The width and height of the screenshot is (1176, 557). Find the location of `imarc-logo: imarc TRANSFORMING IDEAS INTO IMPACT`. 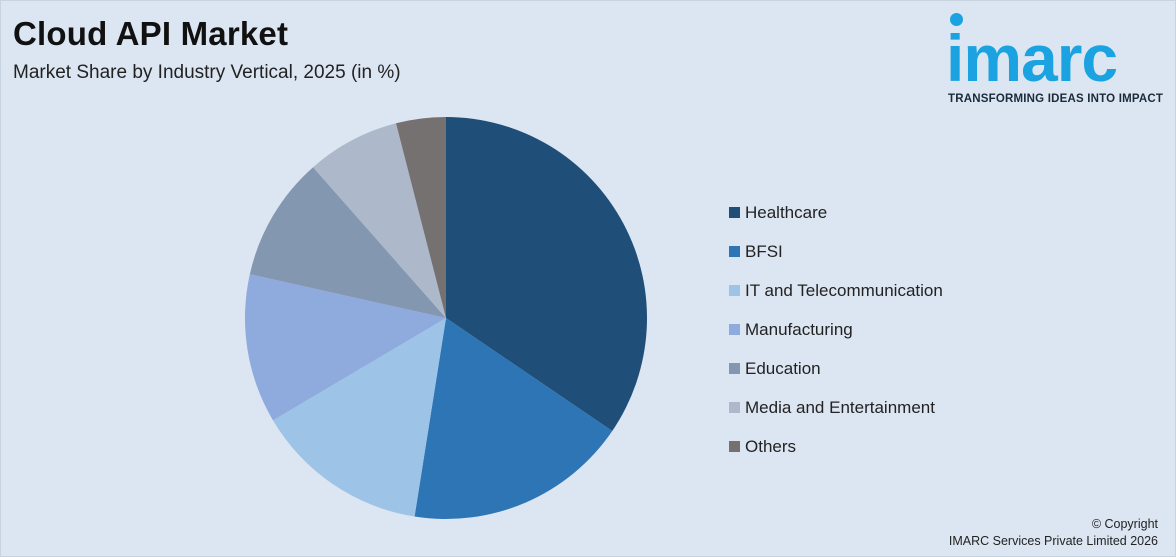

imarc-logo: imarc TRANSFORMING IDEAS INTO IMPACT is located at coordinates (1058, 62).